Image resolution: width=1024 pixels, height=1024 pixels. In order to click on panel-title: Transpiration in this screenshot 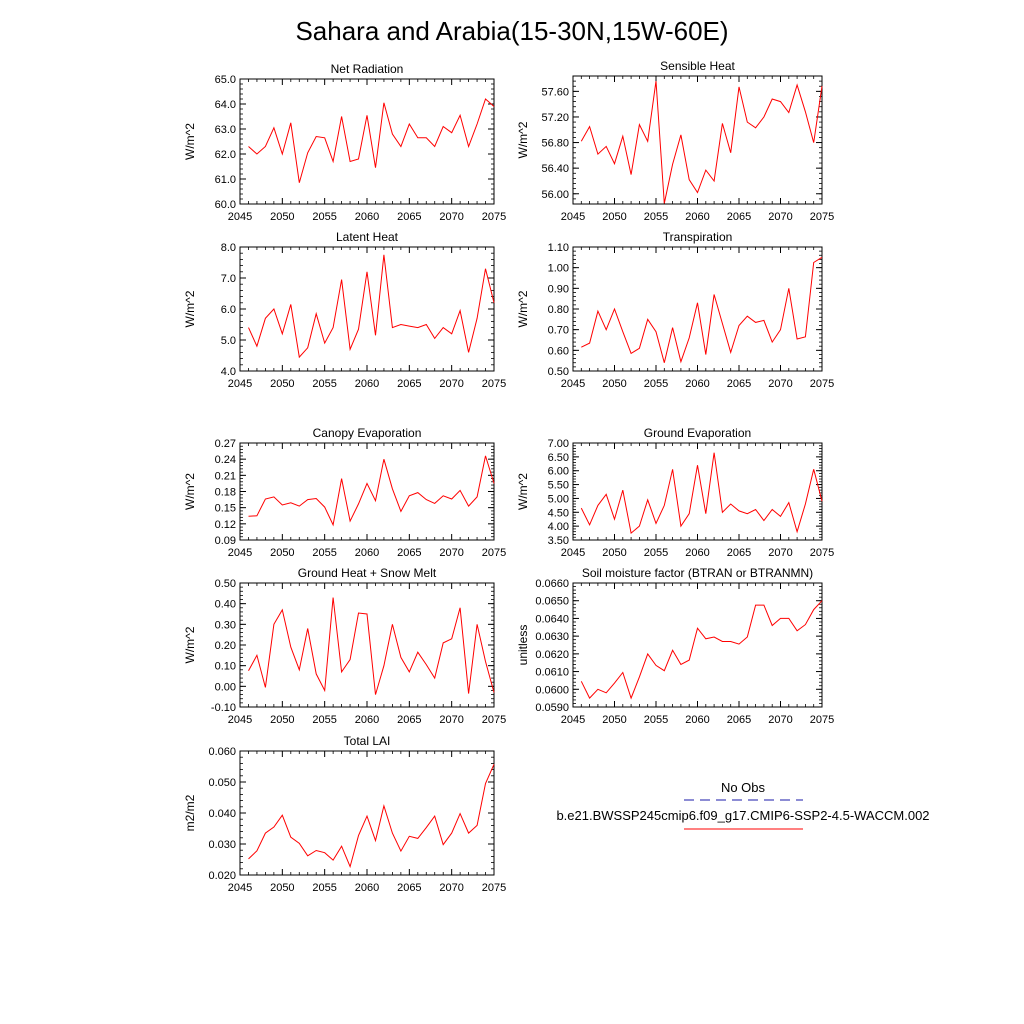, I will do `click(698, 237)`.